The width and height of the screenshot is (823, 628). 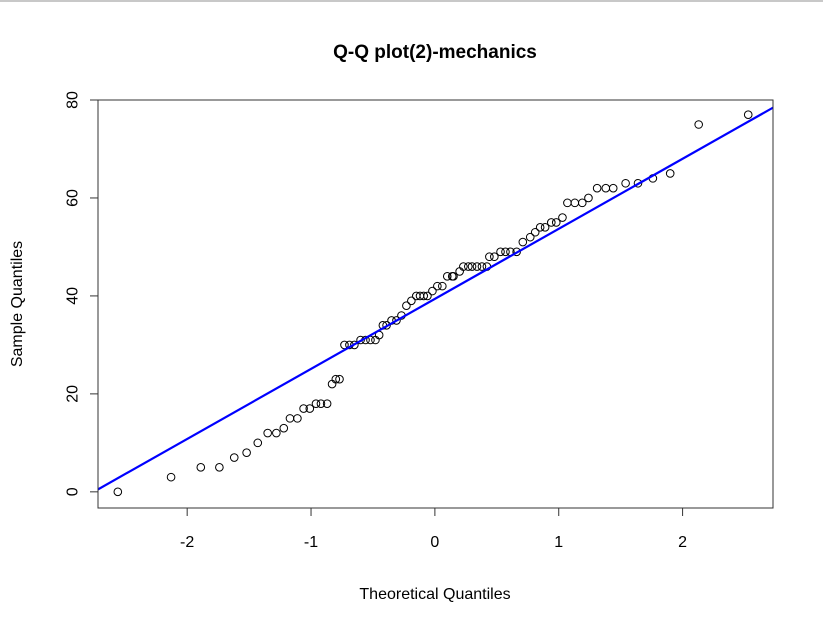 What do you see at coordinates (311, 542) in the screenshot?
I see `x-tick-label: -1` at bounding box center [311, 542].